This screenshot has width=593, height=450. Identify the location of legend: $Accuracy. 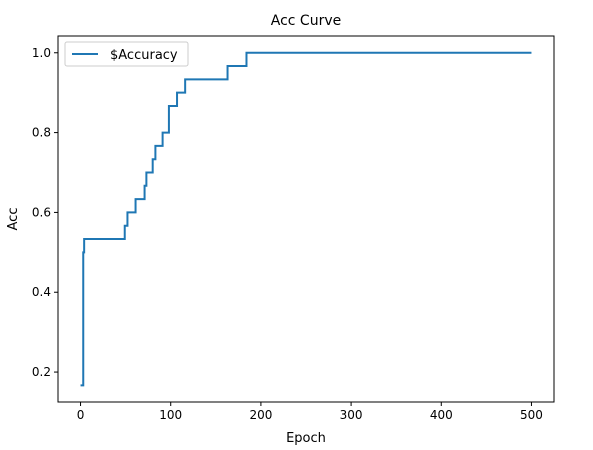
(126, 54).